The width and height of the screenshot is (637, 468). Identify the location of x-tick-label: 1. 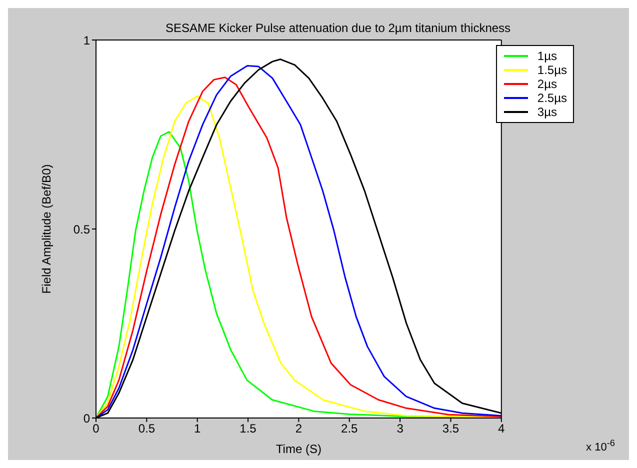
(198, 429).